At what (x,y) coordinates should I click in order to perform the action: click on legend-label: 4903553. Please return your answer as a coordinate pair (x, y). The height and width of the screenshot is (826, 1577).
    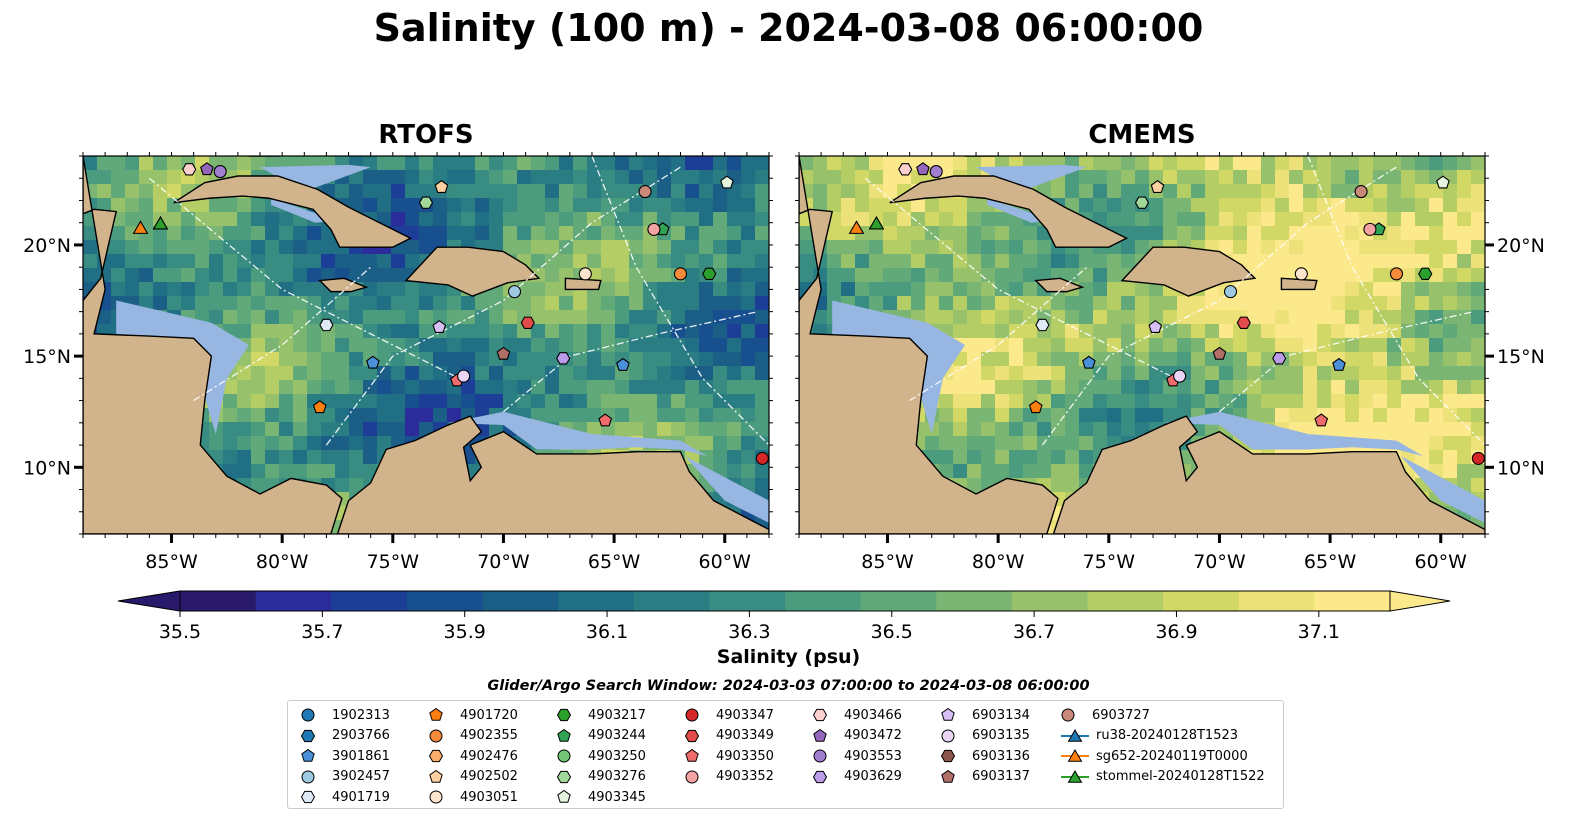
    Looking at the image, I should click on (873, 756).